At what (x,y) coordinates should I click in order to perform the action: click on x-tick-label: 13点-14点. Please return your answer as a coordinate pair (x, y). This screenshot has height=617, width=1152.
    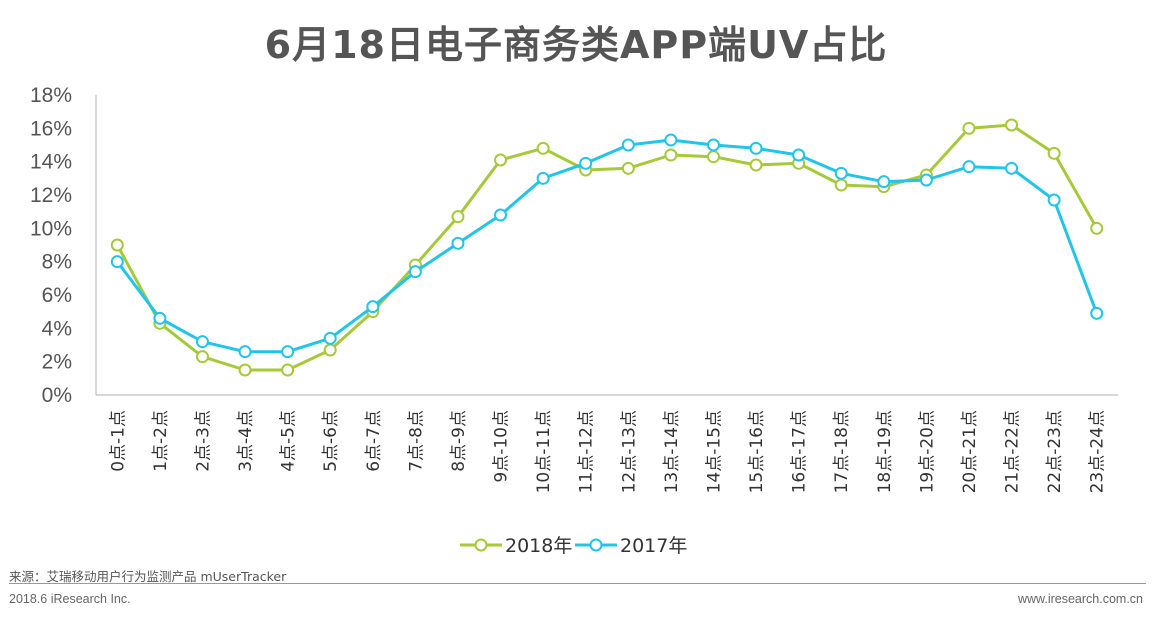
    Looking at the image, I should click on (672, 451).